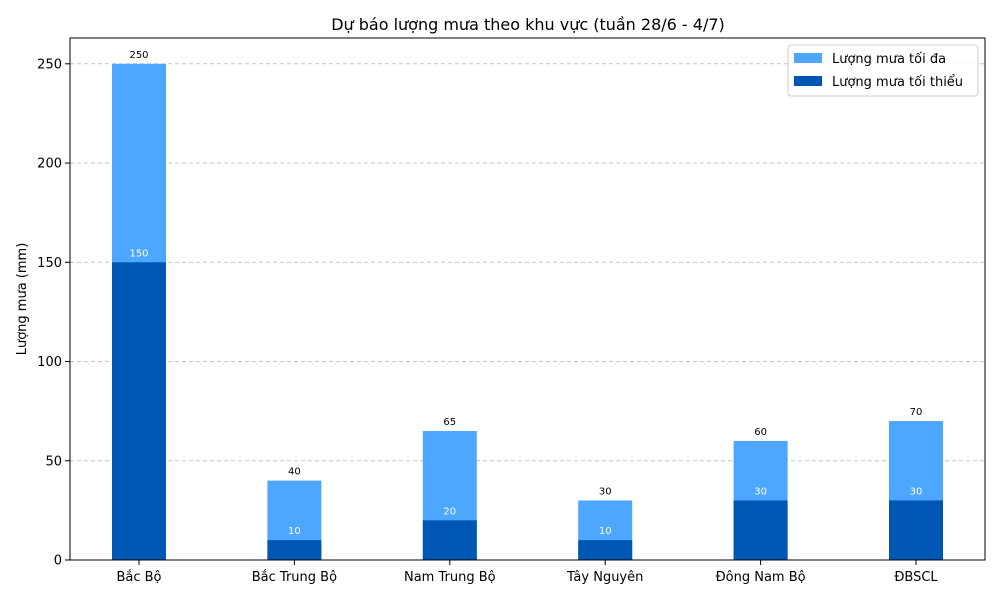 Image resolution: width=1000 pixels, height=600 pixels. Describe the element at coordinates (49, 64) in the screenshot. I see `y-tick-label: 250` at that location.